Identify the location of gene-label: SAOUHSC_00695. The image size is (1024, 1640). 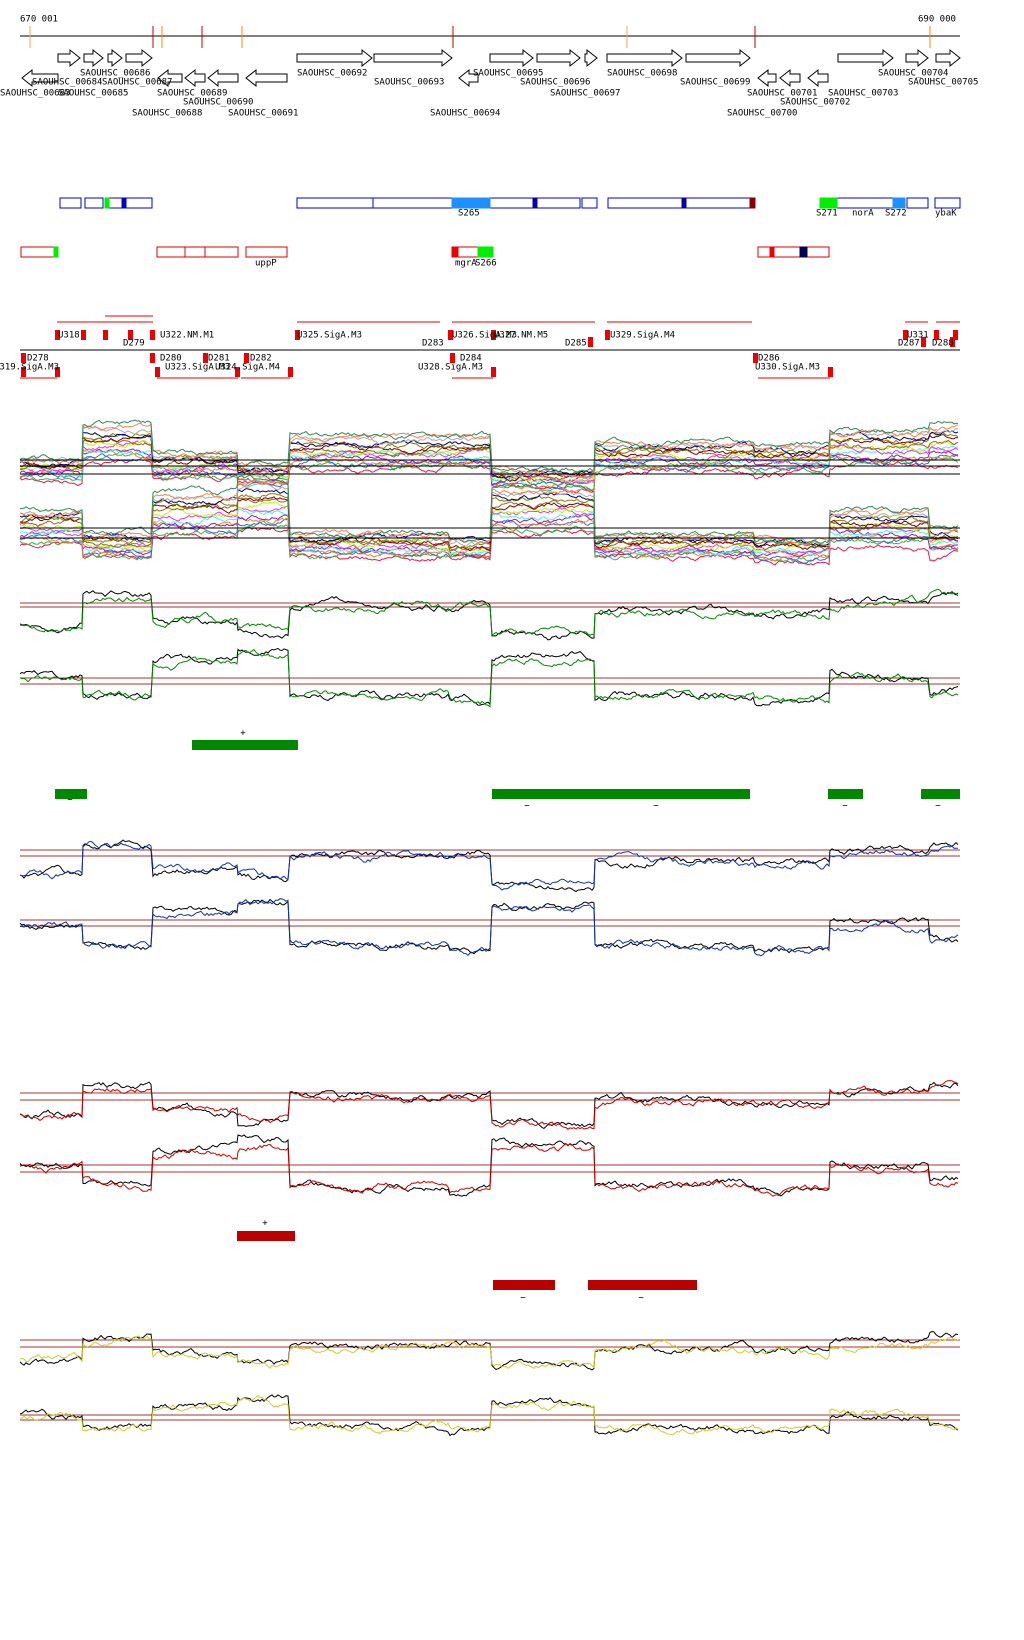
(508, 74).